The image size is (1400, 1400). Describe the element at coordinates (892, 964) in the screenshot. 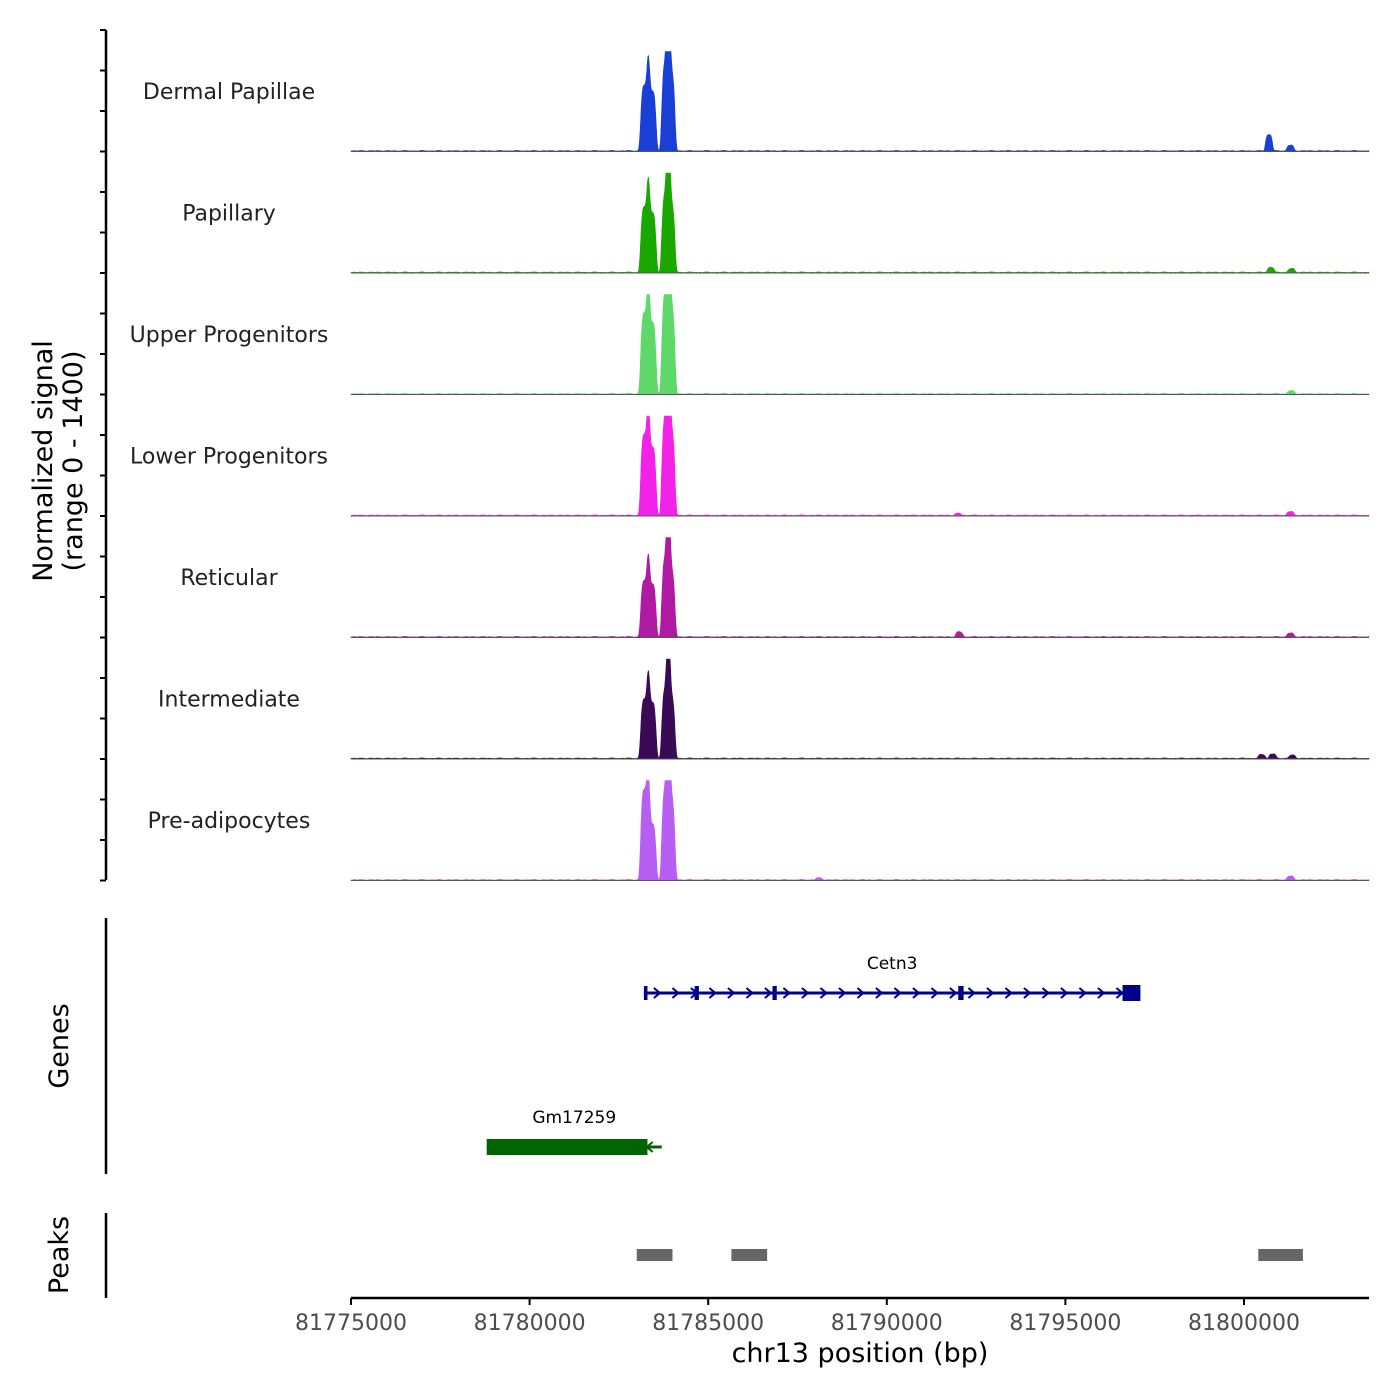

I see `gene-label: Cetn3` at that location.